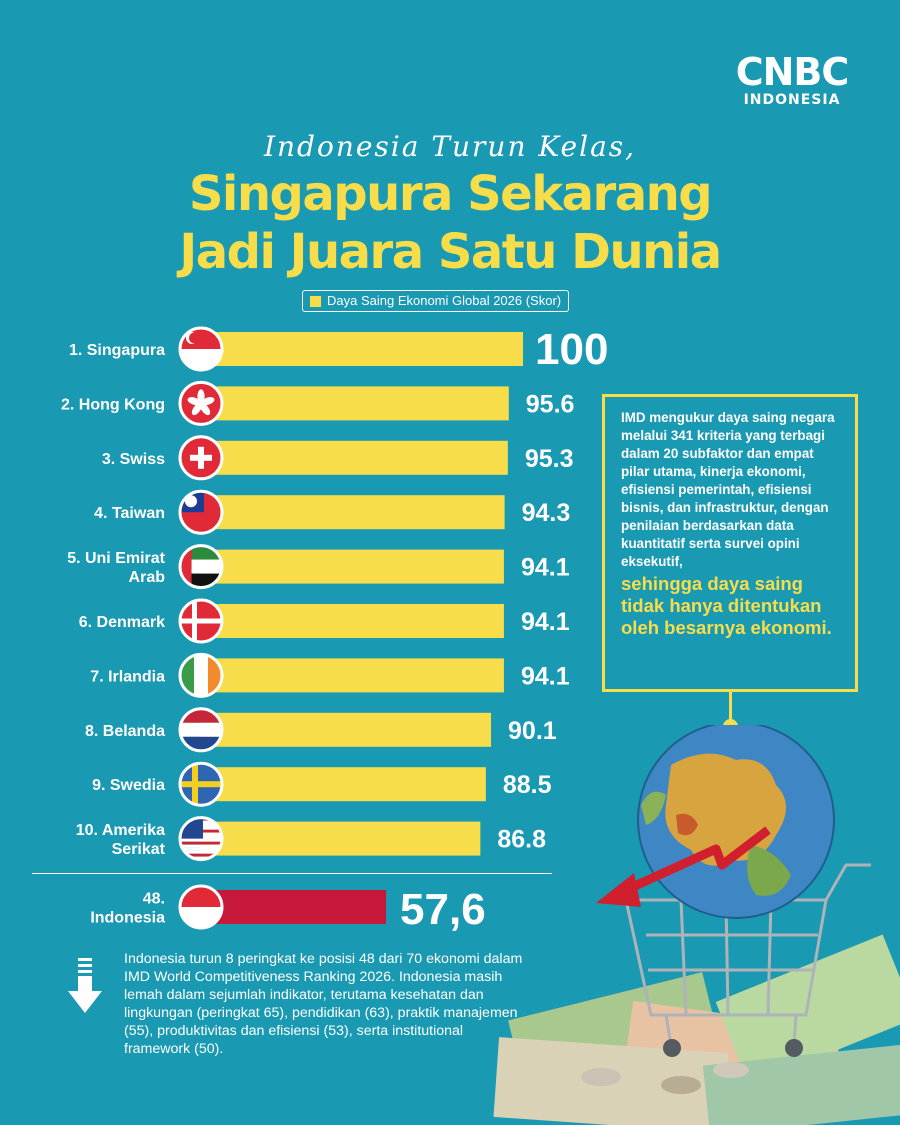 The width and height of the screenshot is (900, 1125). Describe the element at coordinates (450, 223) in the screenshot. I see `headline: Singapura Sekarang Jadi Juara Satu Dunia` at that location.